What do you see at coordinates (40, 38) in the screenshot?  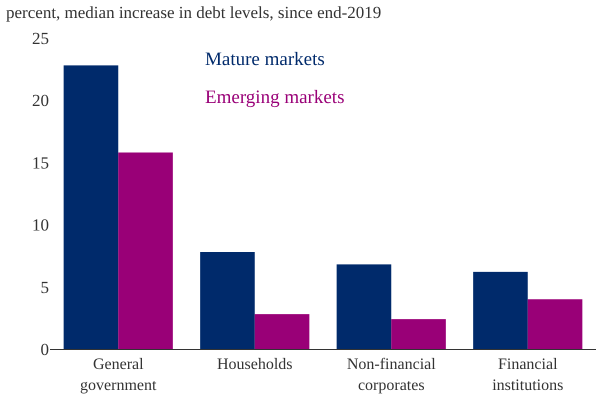 I see `y-tick-label: 25` at bounding box center [40, 38].